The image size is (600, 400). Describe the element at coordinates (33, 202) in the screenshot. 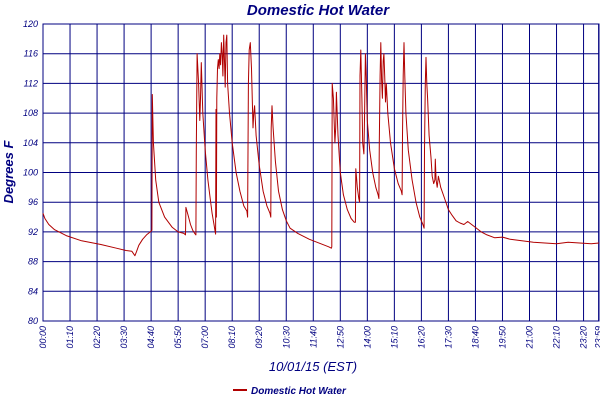

I see `y-tick-label: 96` at that location.